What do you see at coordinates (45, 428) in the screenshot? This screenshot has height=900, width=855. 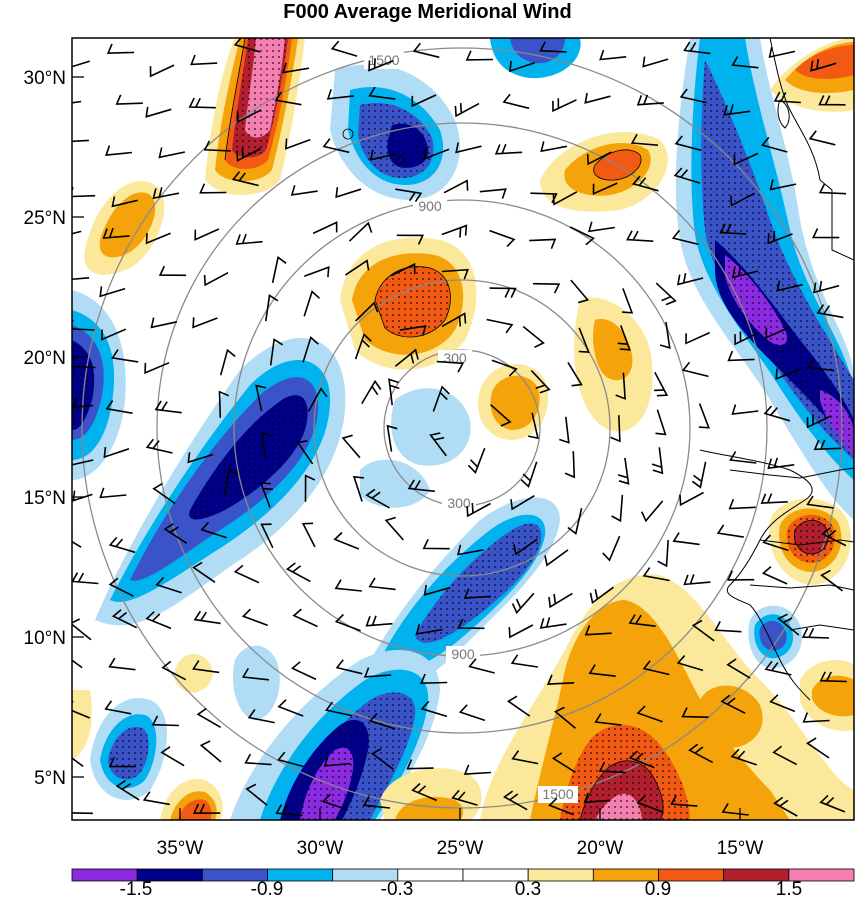 I see `y-axis-labels: 30°N 25°N 20°N 15°N 10°N 5°N` at bounding box center [45, 428].